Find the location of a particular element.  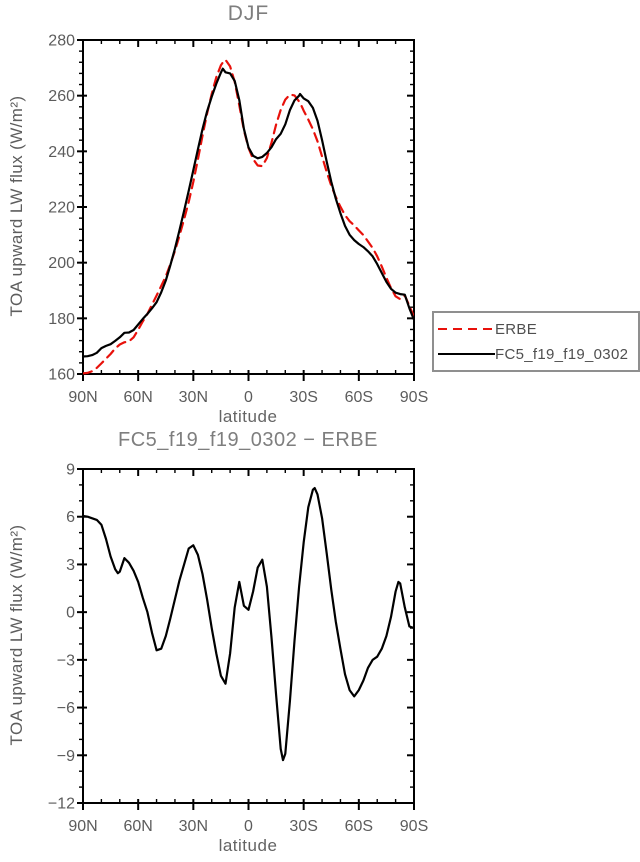

top-y-tick-label: 220 is located at coordinates (61, 208).